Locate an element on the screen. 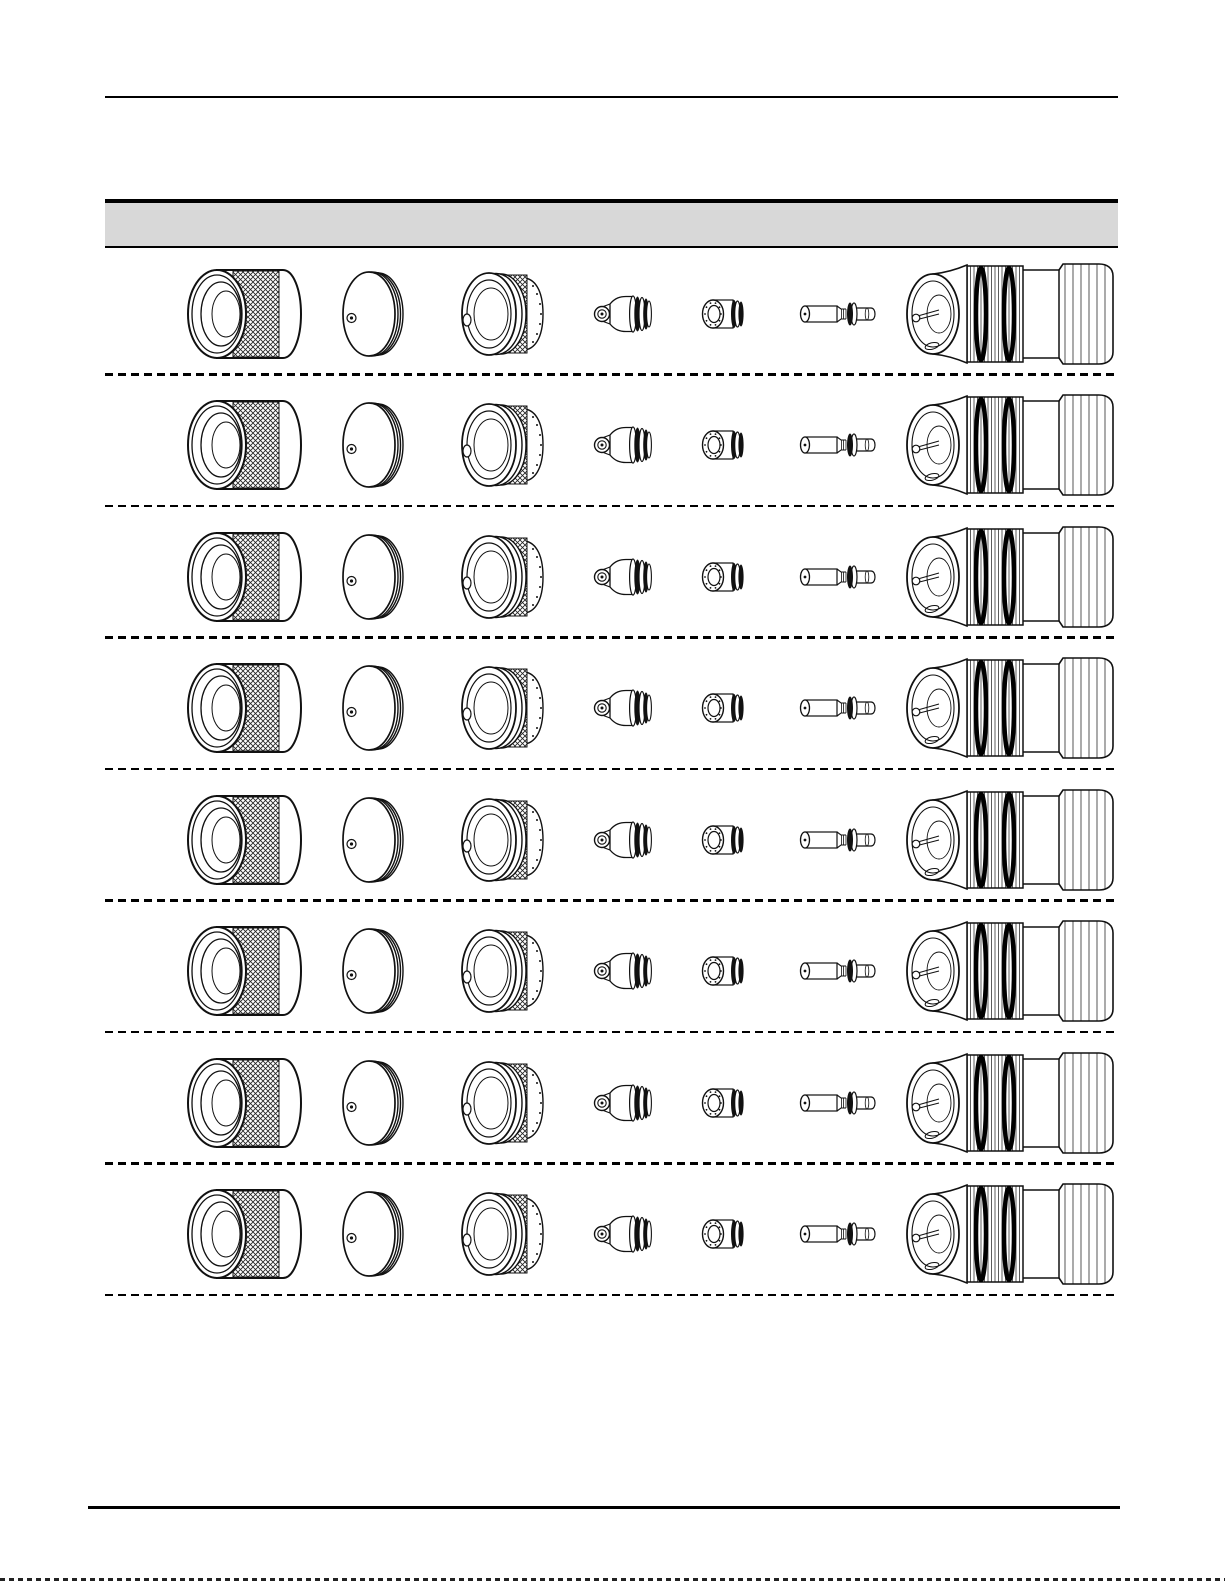 The width and height of the screenshot is (1225, 1585). page-bottom-dashed-line is located at coordinates (612, 1579).